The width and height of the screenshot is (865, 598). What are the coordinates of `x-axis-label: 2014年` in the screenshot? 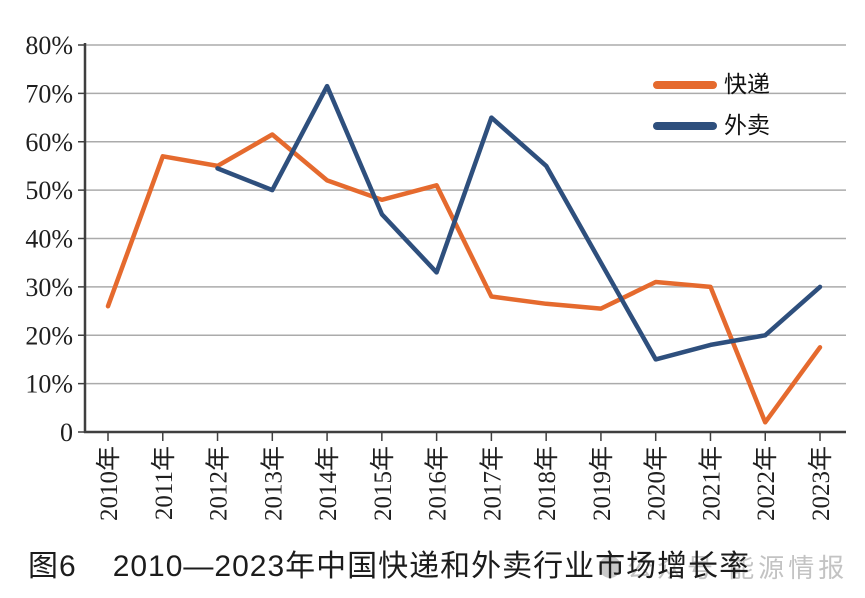 It's located at (328, 483).